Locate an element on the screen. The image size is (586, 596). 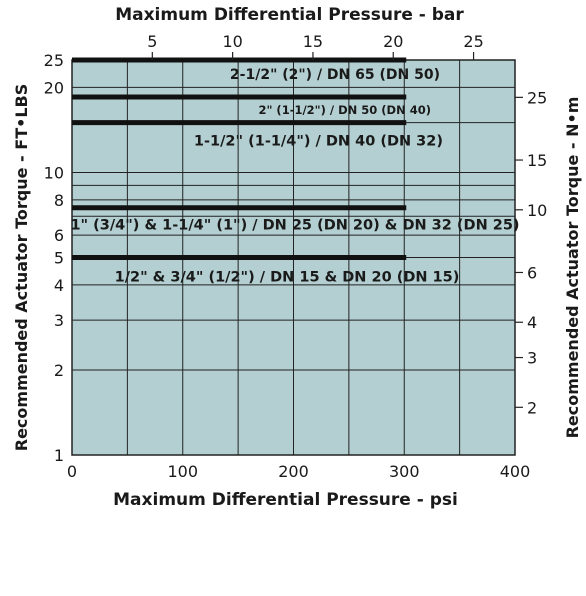
x-axis-title: Maximum Differential Pressure - psi is located at coordinates (285, 500).